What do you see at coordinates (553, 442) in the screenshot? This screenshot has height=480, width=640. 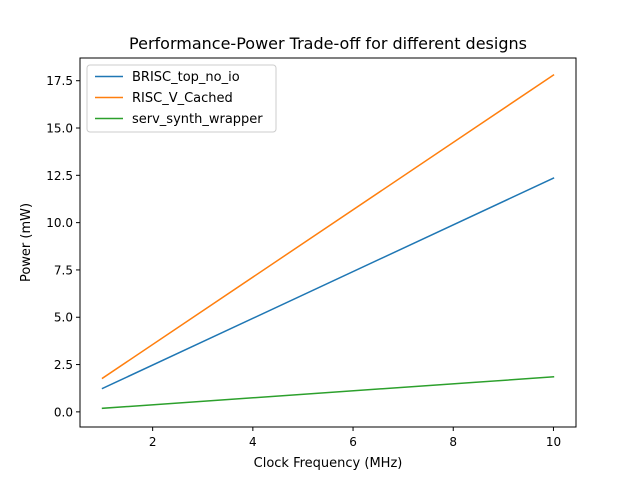 I see `x-tick-label: 10` at bounding box center [553, 442].